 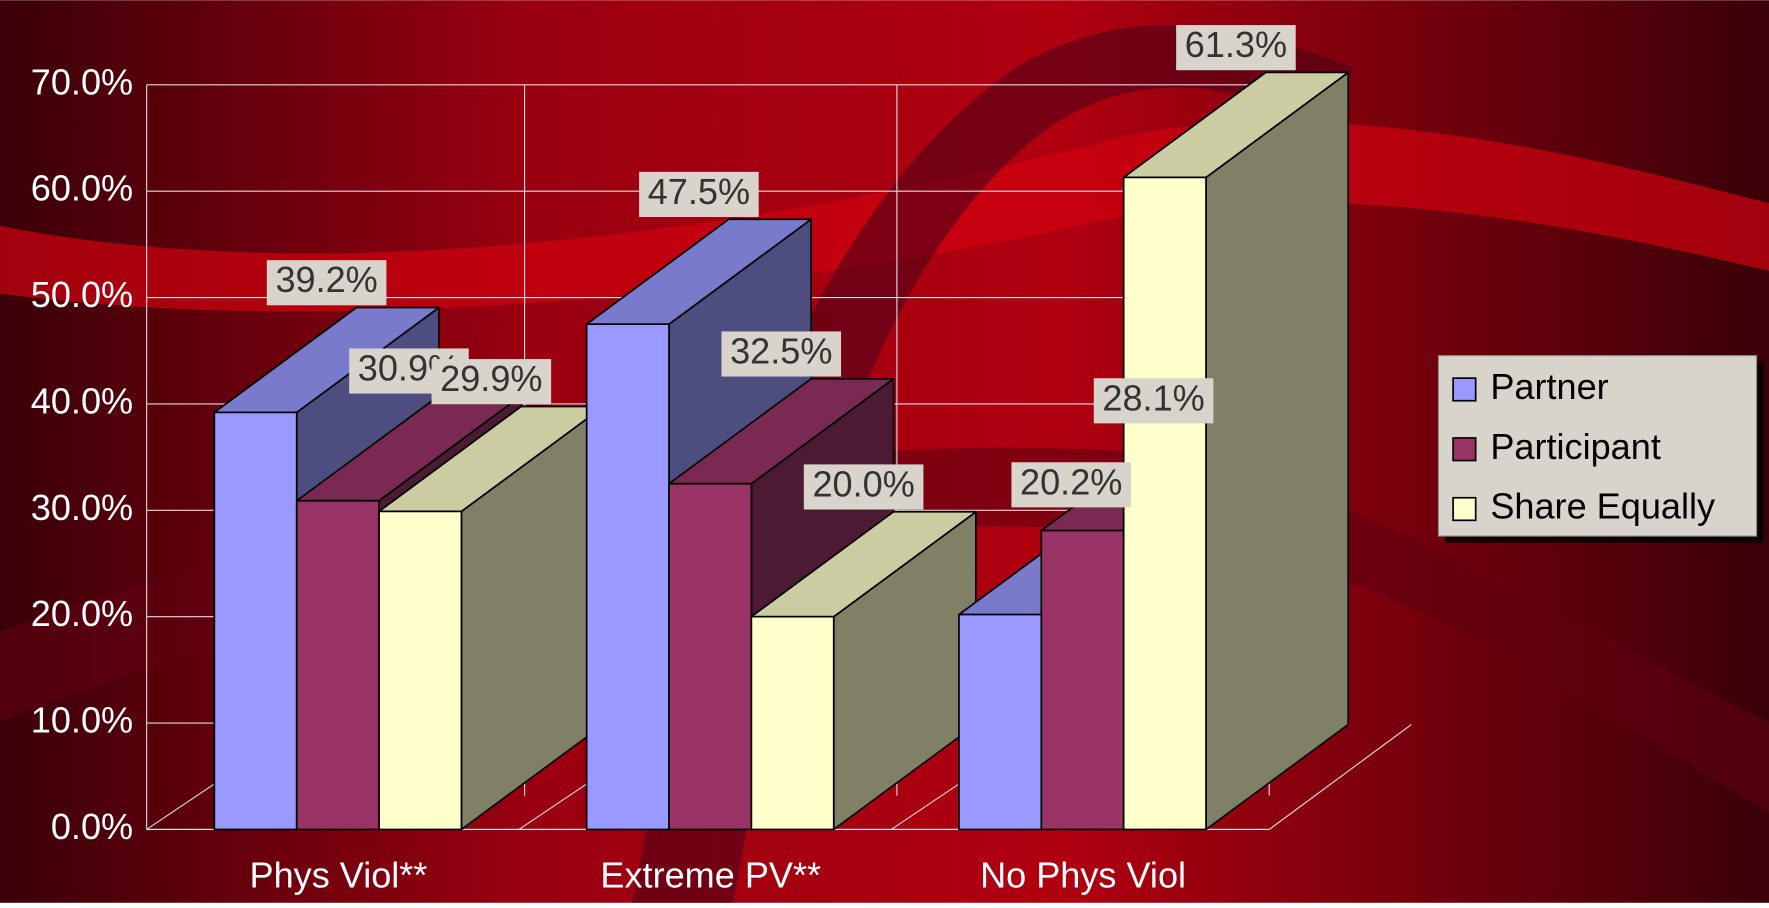 What do you see at coordinates (339, 874) in the screenshot?
I see `x-tick-label: Phys Viol**` at bounding box center [339, 874].